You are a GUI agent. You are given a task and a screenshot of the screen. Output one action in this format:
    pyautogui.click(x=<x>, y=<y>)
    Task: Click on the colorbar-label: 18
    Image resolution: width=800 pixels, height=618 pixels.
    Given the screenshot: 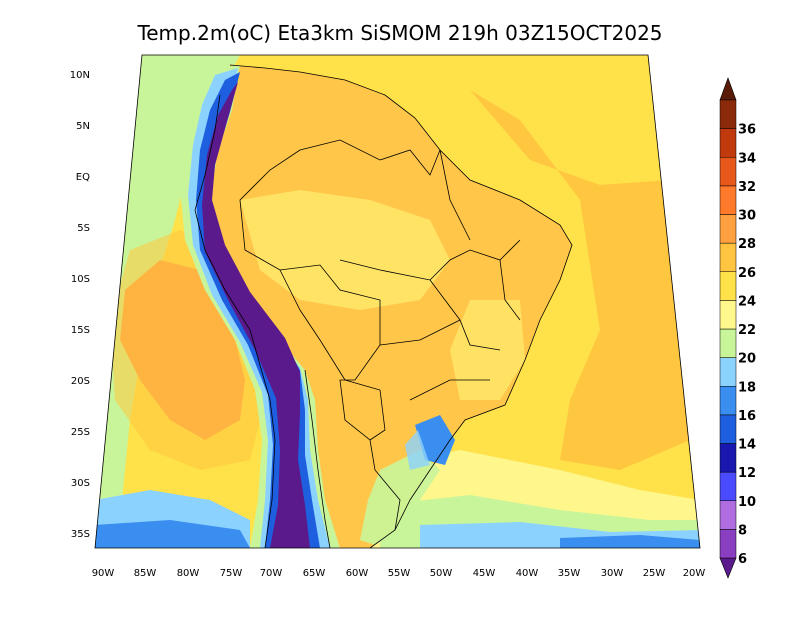 What is the action you would take?
    pyautogui.click(x=747, y=387)
    